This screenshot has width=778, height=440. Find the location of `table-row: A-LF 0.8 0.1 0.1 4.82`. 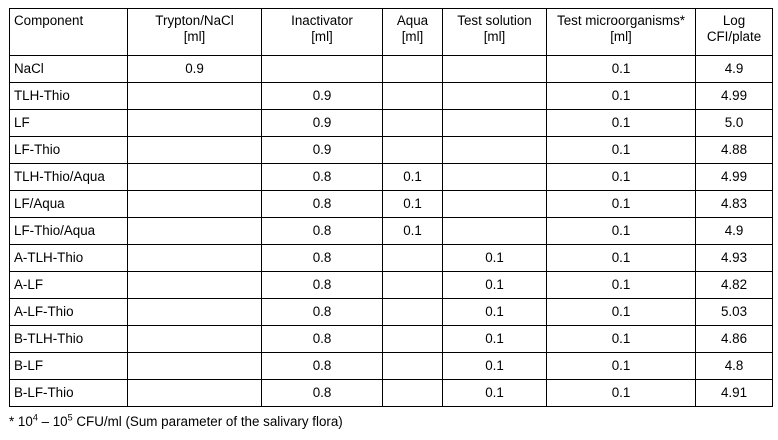

table-row: A-LF 0.8 0.1 0.1 4.82 is located at coordinates (391, 285).